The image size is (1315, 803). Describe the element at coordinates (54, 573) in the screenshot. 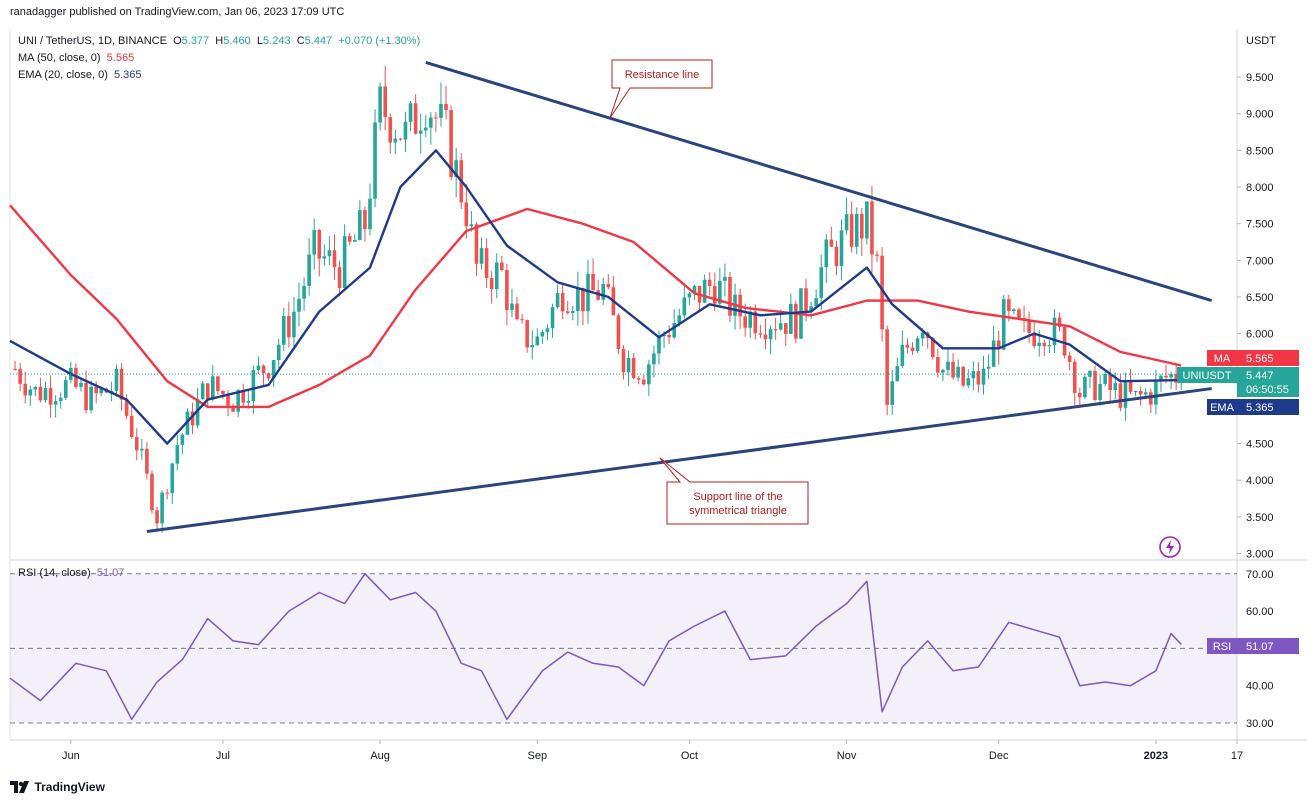

I see `rsi-legend-label: RSI (14, close)` at that location.